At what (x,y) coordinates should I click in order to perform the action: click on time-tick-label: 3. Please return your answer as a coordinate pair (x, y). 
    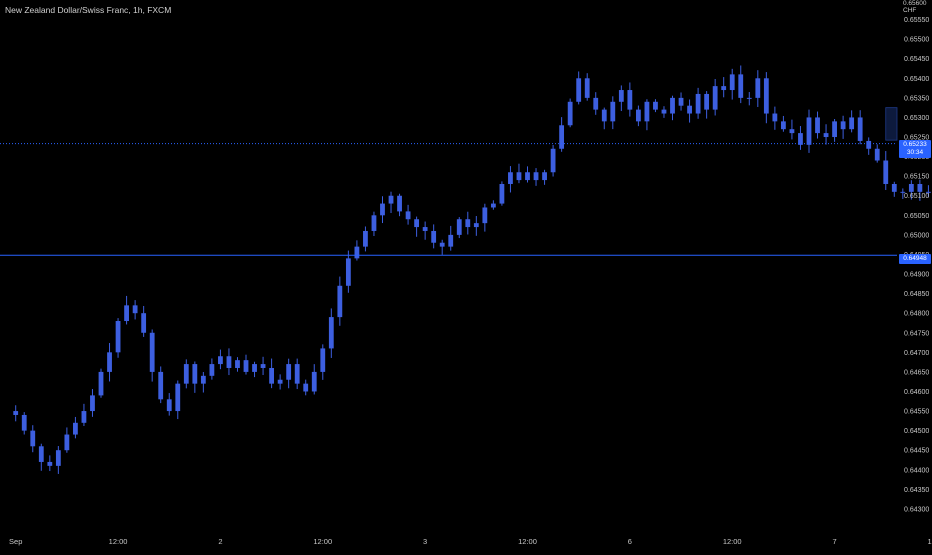
    Looking at the image, I should click on (425, 541).